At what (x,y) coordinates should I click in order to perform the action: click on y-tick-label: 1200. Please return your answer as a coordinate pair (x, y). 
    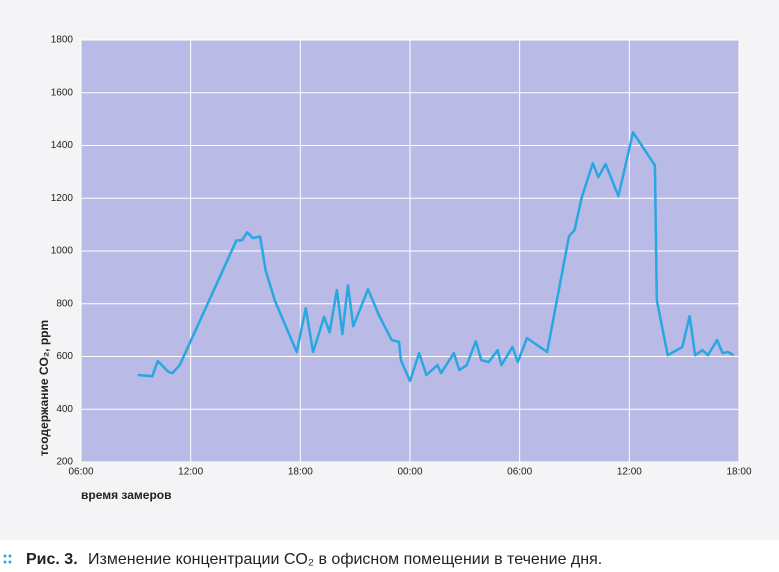
    Looking at the image, I should click on (62, 198).